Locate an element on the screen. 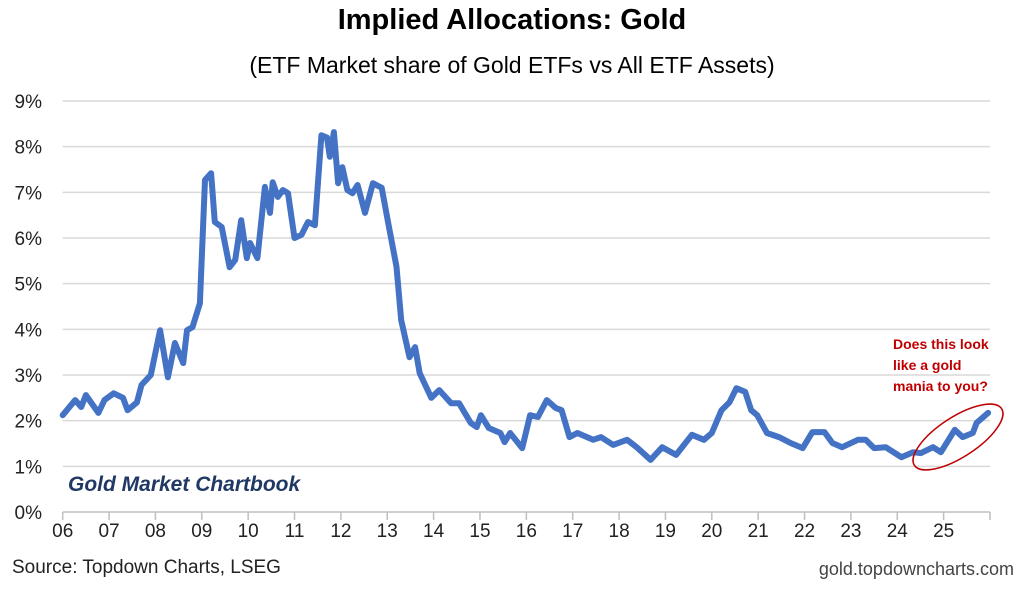 The image size is (1024, 592). x-tick-label: 06 is located at coordinates (62, 531).